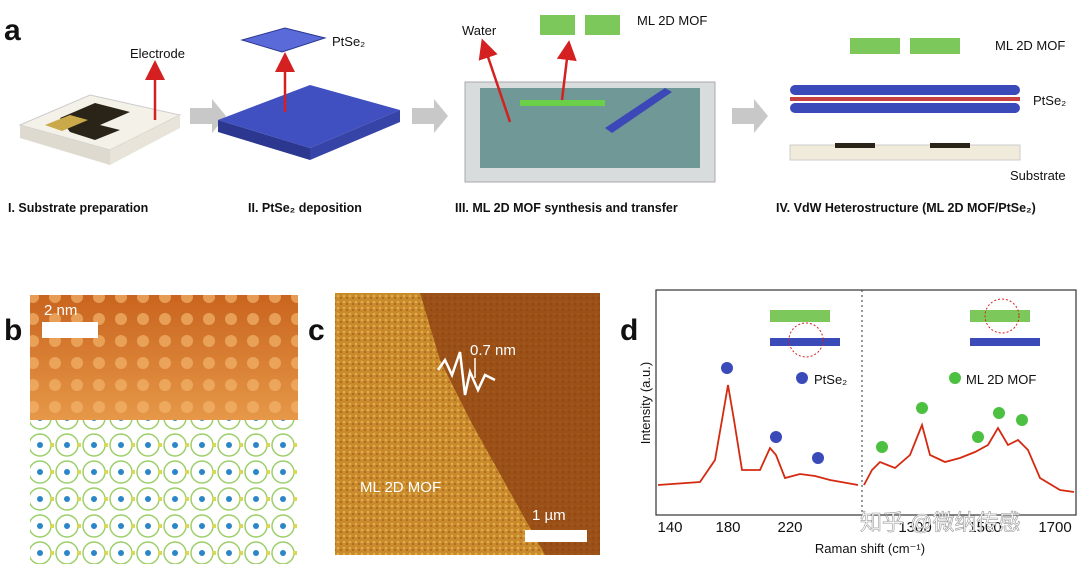 The width and height of the screenshot is (1080, 564). Describe the element at coordinates (629, 330) in the screenshot. I see `panel-label: d` at that location.